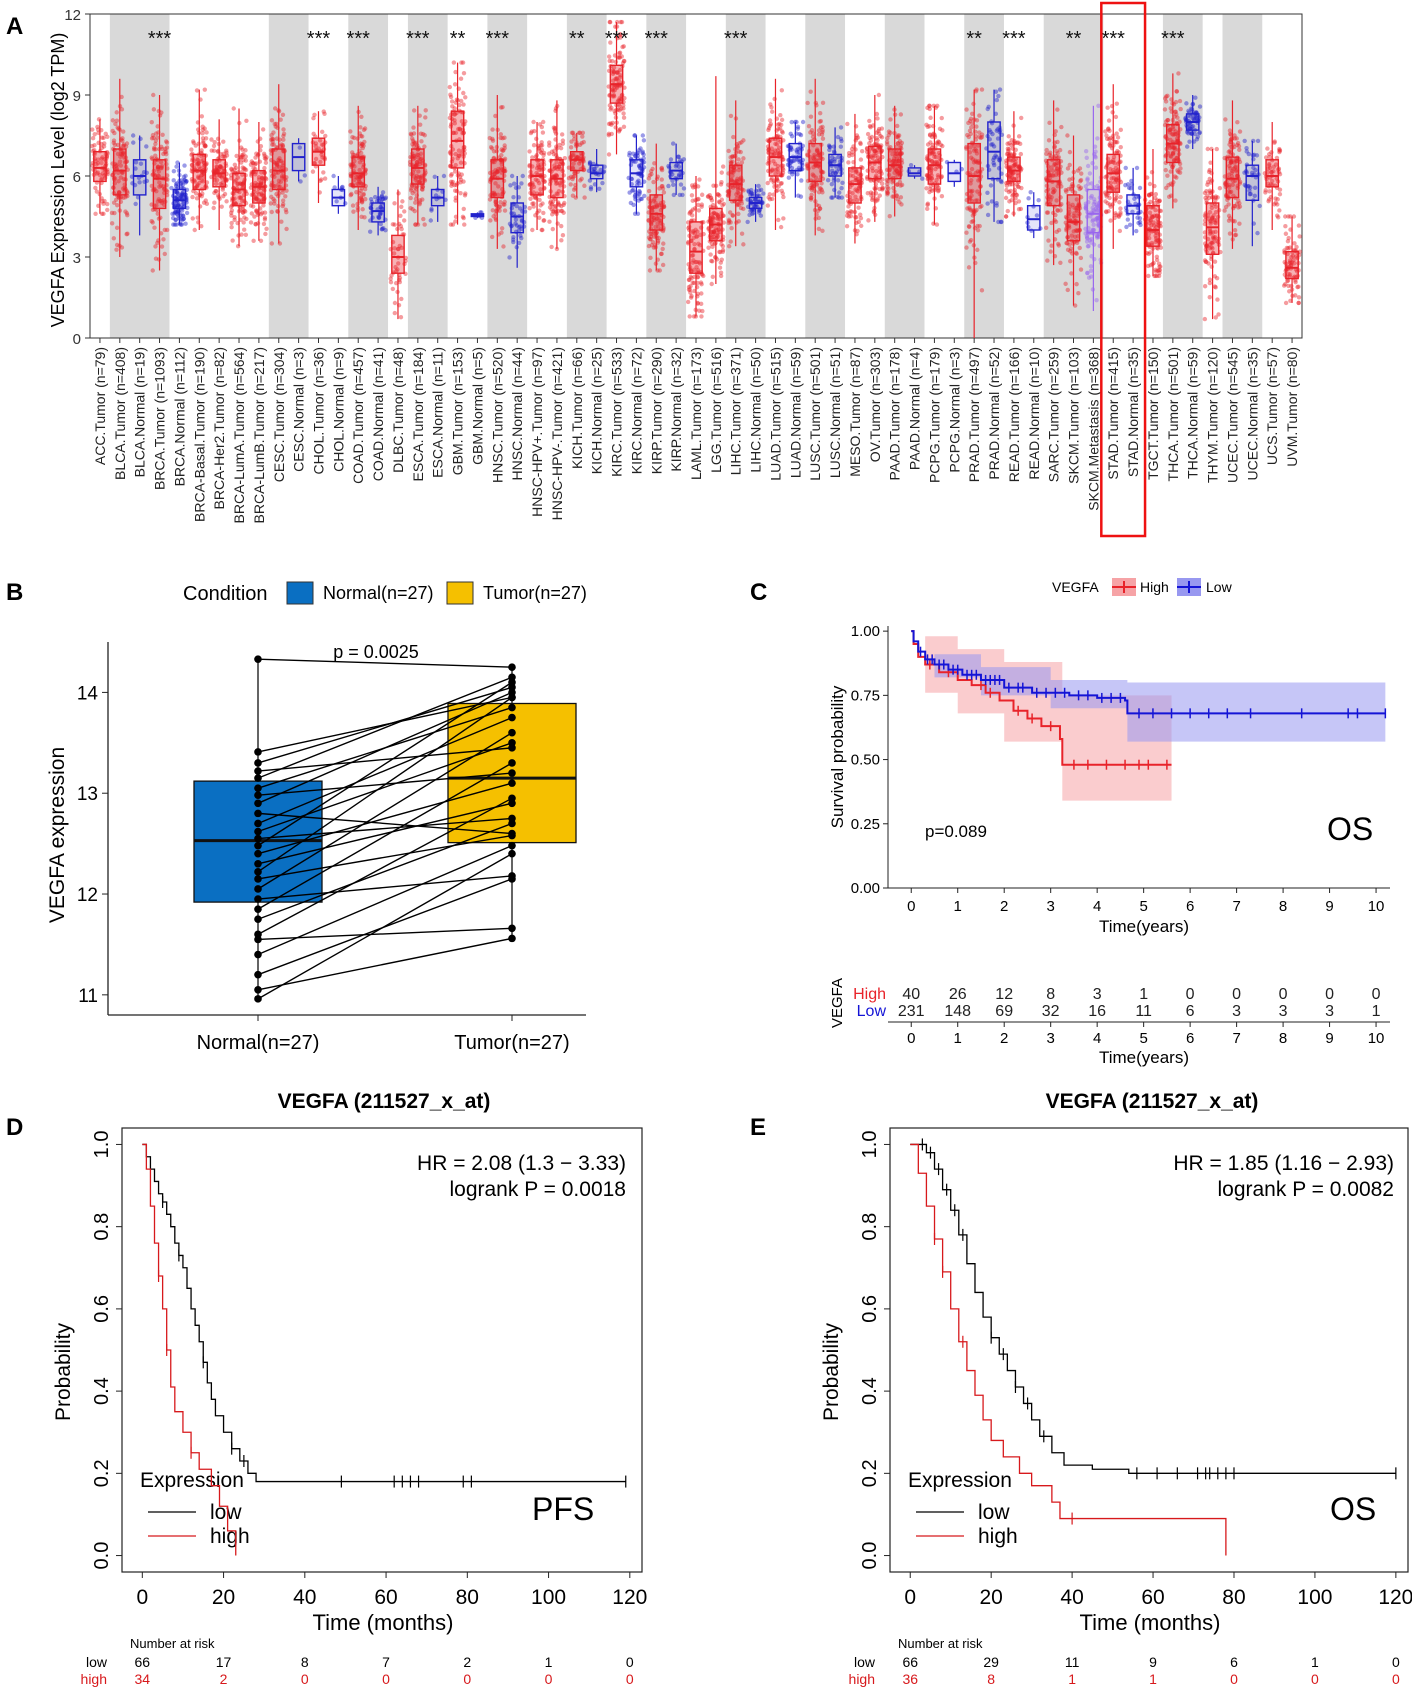  Describe the element at coordinates (438, 412) in the screenshot. I see `panel-a-category-label: ESCA.Normal (n=11)` at that location.